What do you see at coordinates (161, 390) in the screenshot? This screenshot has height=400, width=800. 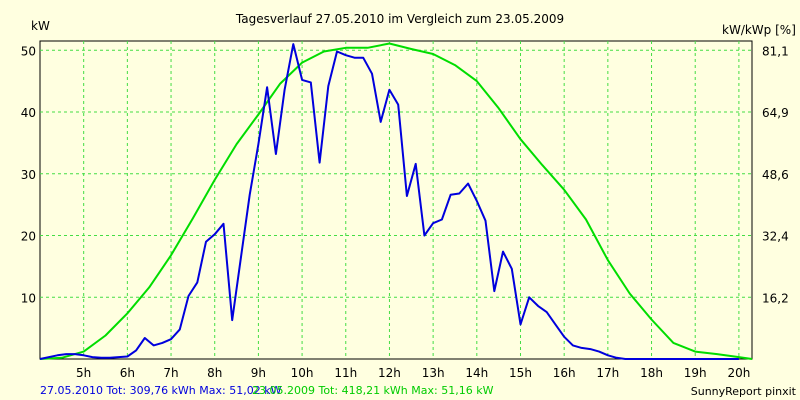 I see `legend-blue: 27.05.2010 Tot: 309,76 kWh Max: 51,02 kW` at bounding box center [161, 390].